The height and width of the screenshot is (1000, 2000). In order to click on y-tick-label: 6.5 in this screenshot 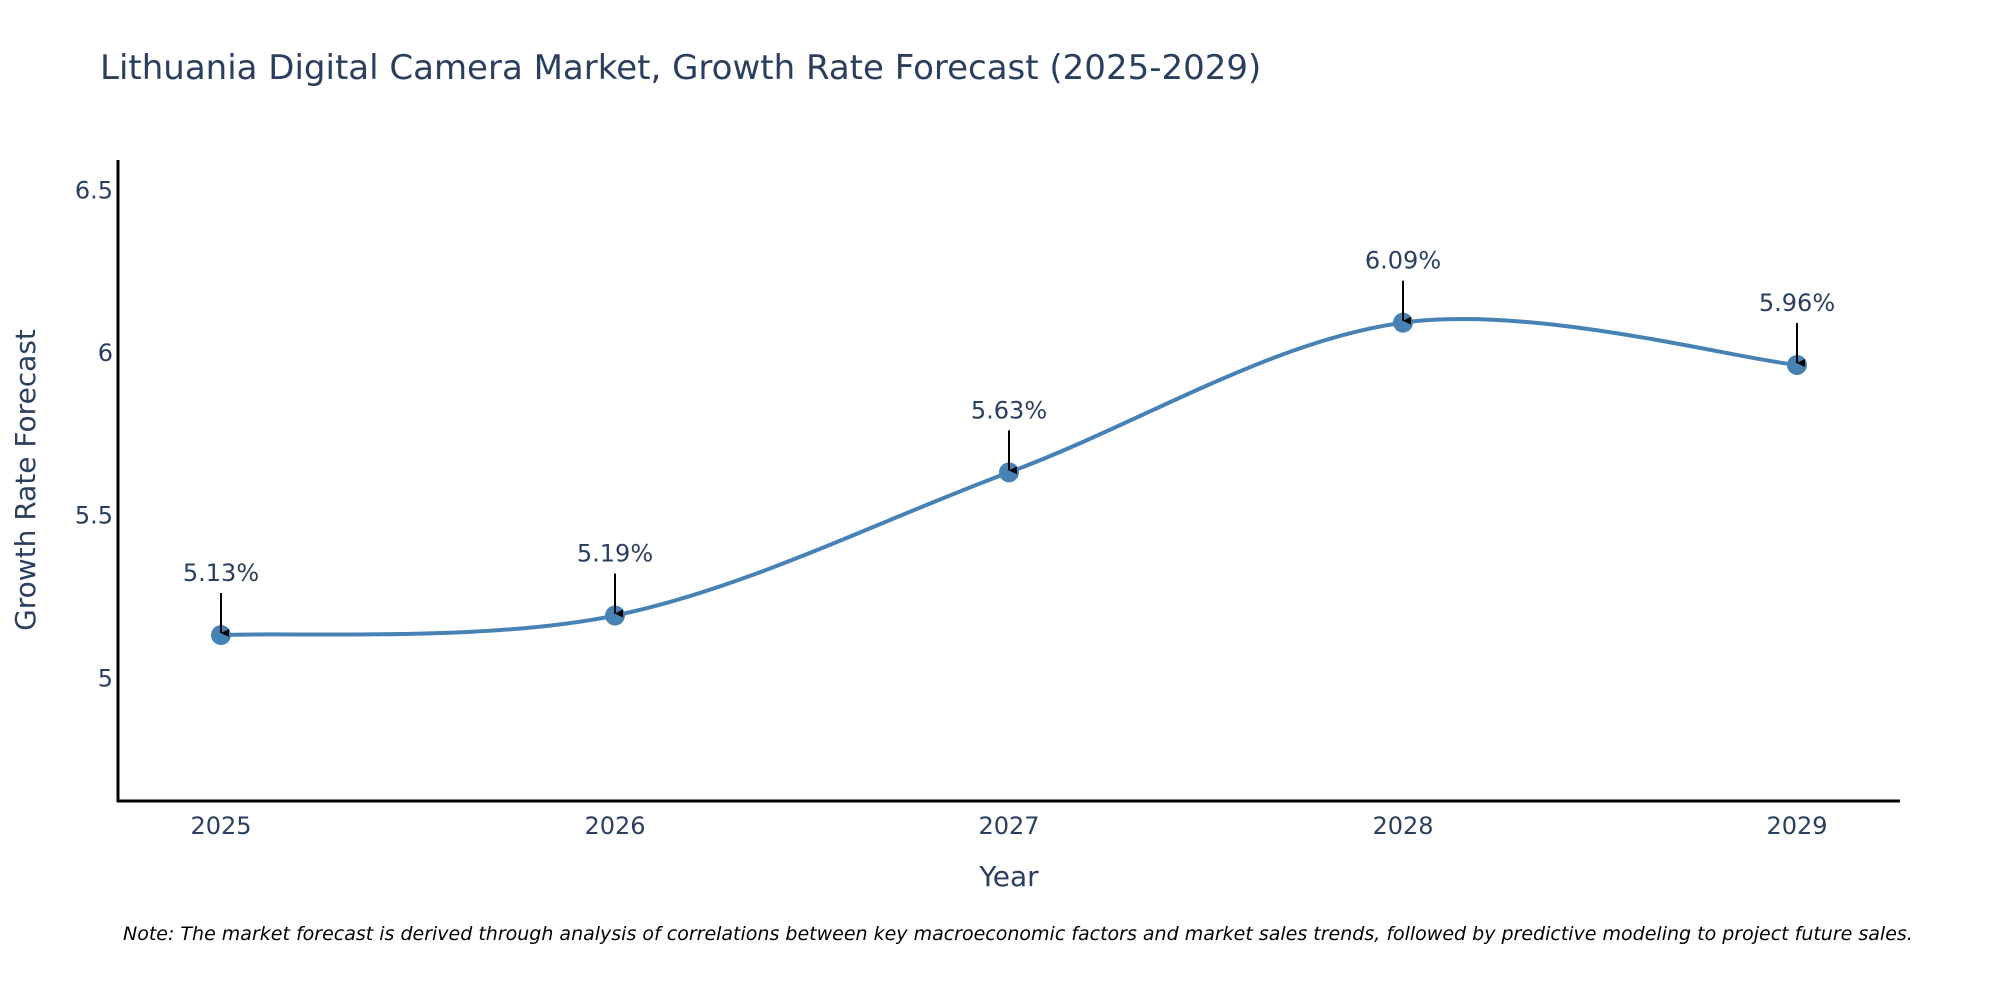, I will do `click(94, 190)`.